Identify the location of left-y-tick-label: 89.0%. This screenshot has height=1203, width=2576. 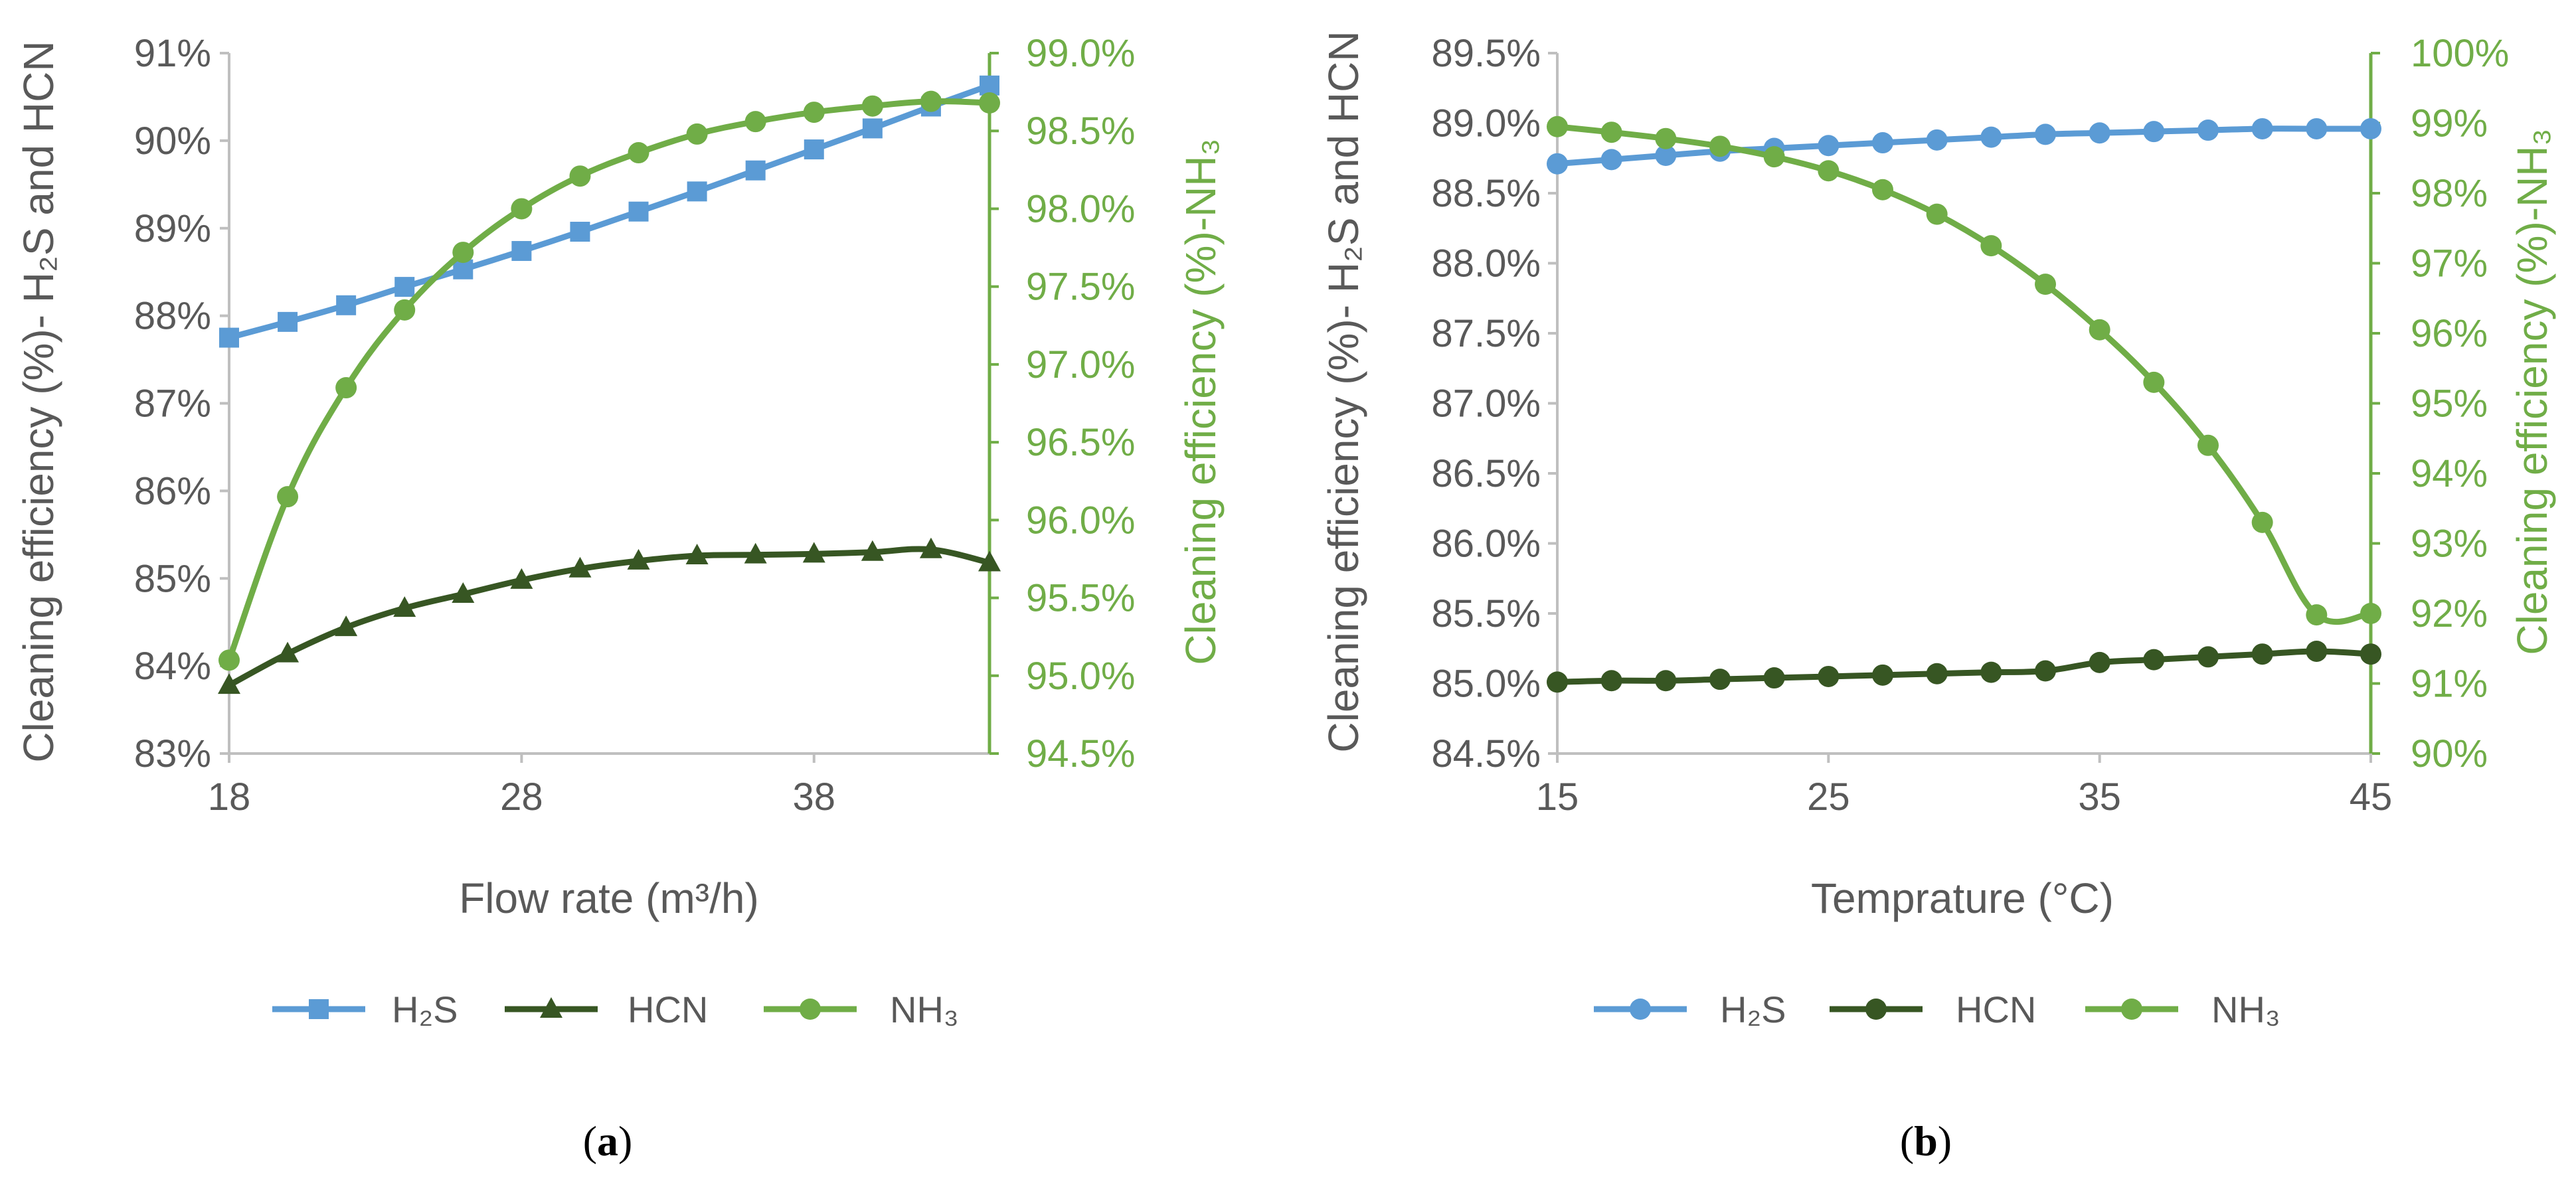
(1486, 123).